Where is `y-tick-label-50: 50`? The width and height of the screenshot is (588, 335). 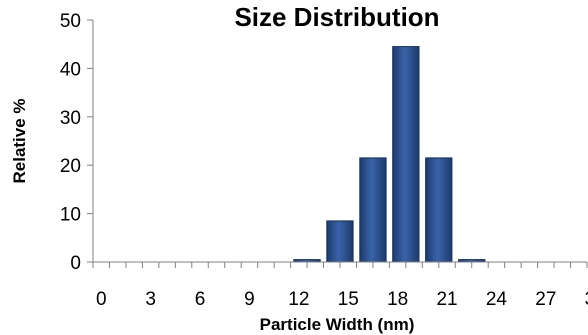
y-tick-label-50: 50 is located at coordinates (70, 21).